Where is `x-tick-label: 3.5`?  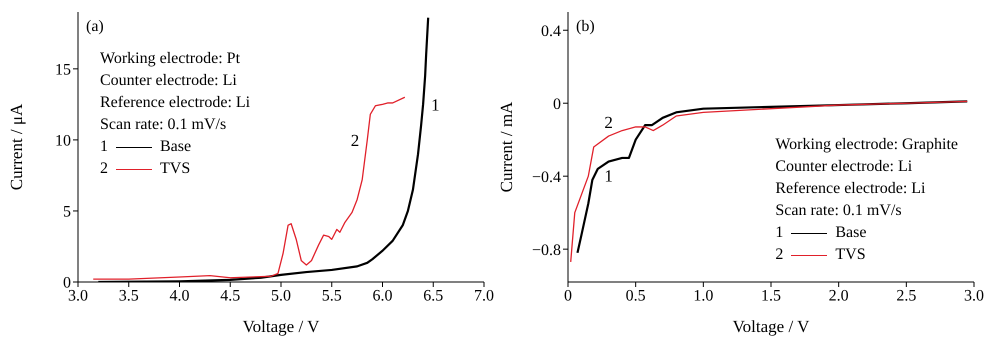
x-tick-label: 3.5 is located at coordinates (128, 295).